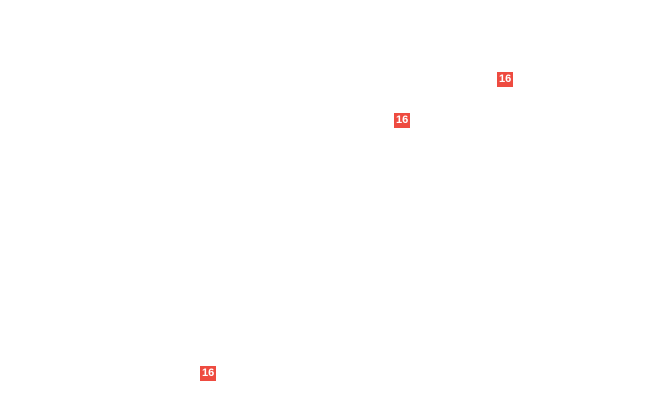 The height and width of the screenshot is (415, 650). What do you see at coordinates (208, 373) in the screenshot?
I see `callout-badge-16-c: 16` at bounding box center [208, 373].